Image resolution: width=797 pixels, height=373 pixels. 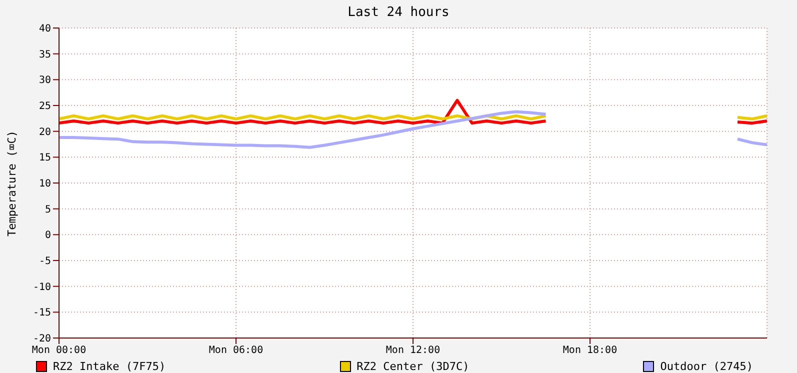 I want to click on x-tick-label: Mon 12:00, so click(x=413, y=350).